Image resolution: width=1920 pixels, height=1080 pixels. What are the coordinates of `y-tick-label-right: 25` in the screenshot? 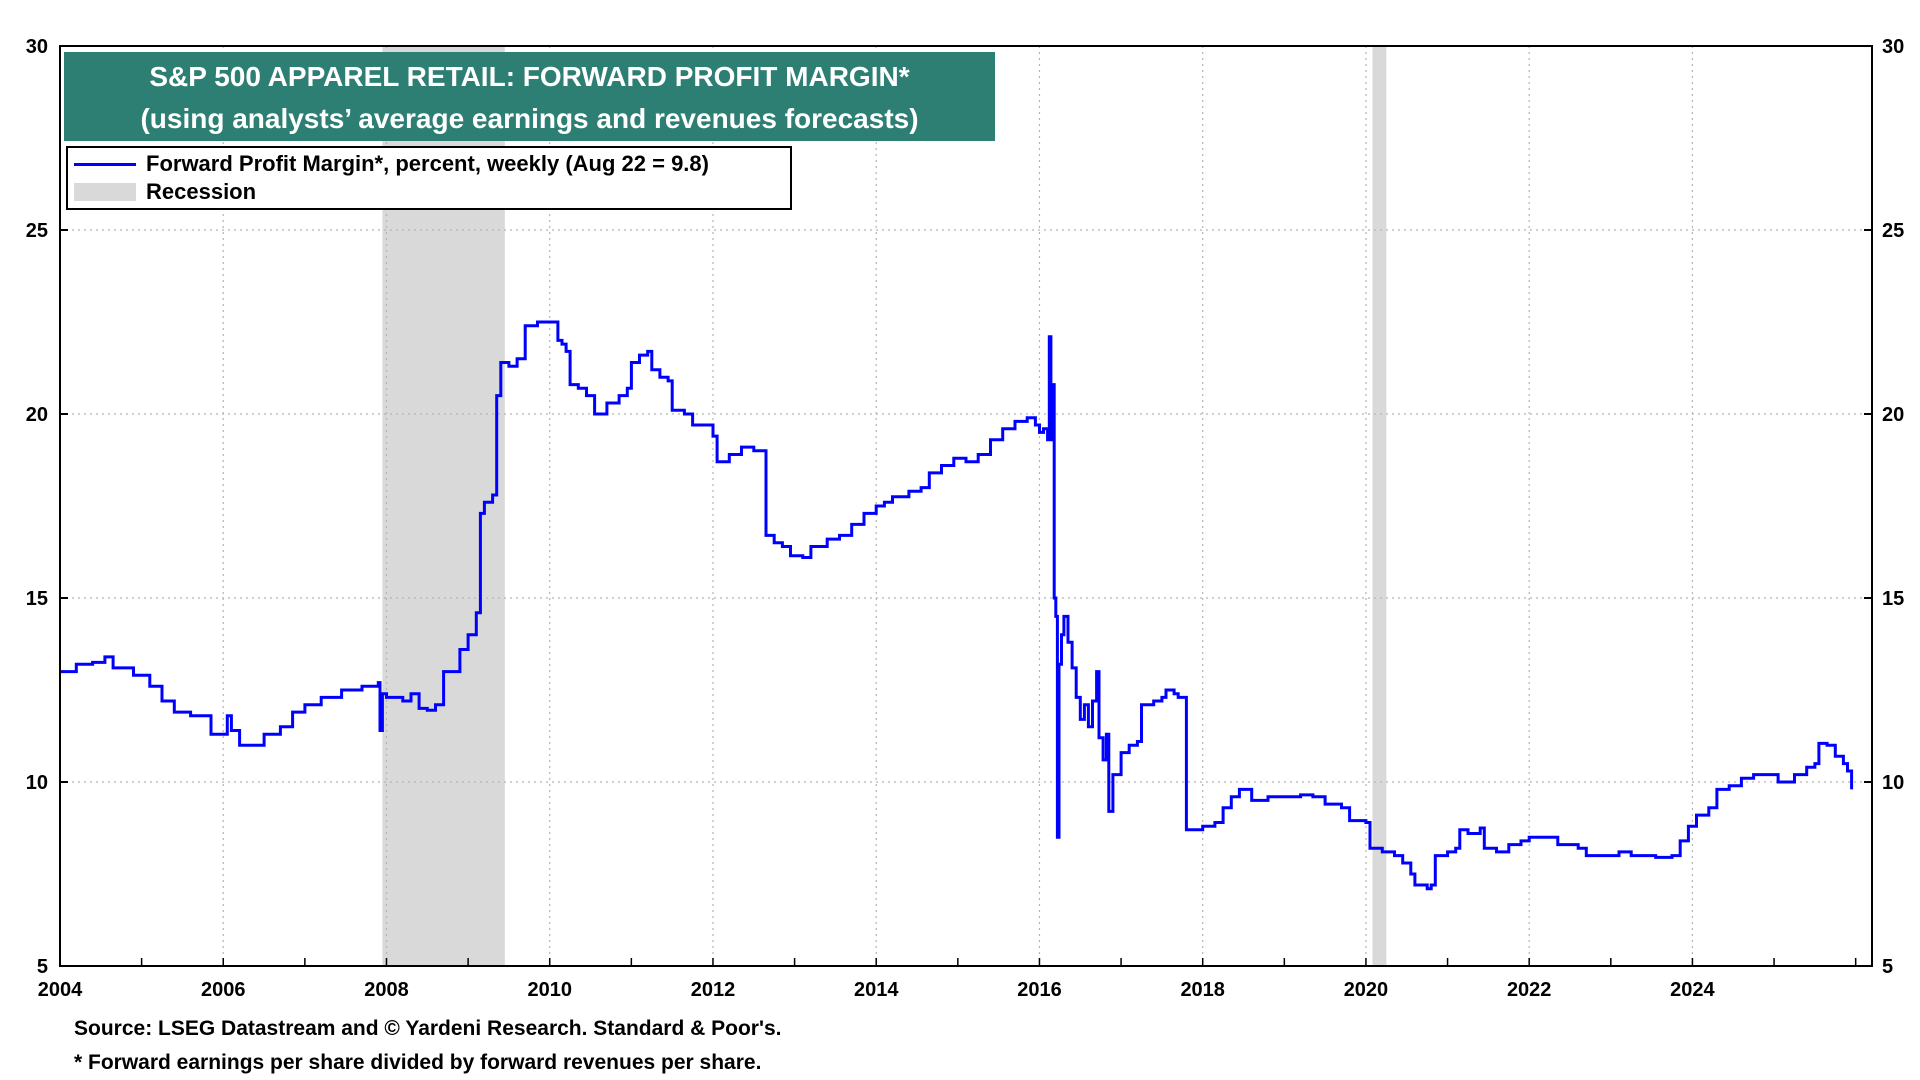 It's located at (1893, 231).